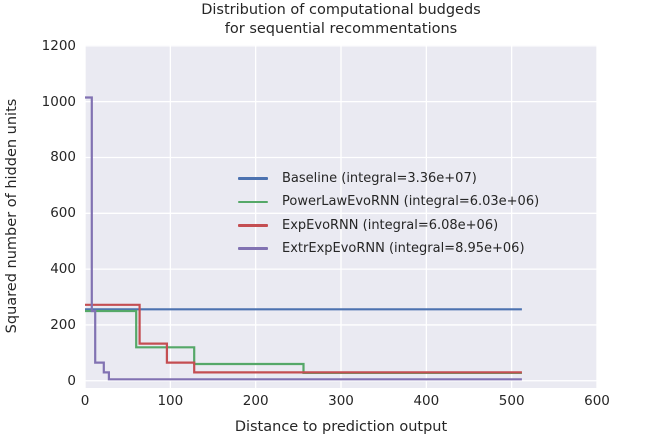 The image size is (664, 443). Describe the element at coordinates (597, 401) in the screenshot. I see `x-tick-label-600: 600` at that location.